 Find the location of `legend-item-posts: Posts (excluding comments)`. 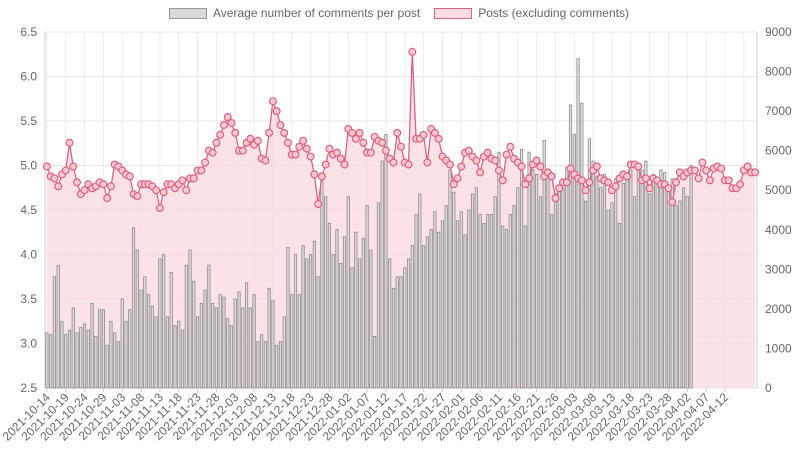

legend-item-posts: Posts (excluding comments) is located at coordinates (531, 13).